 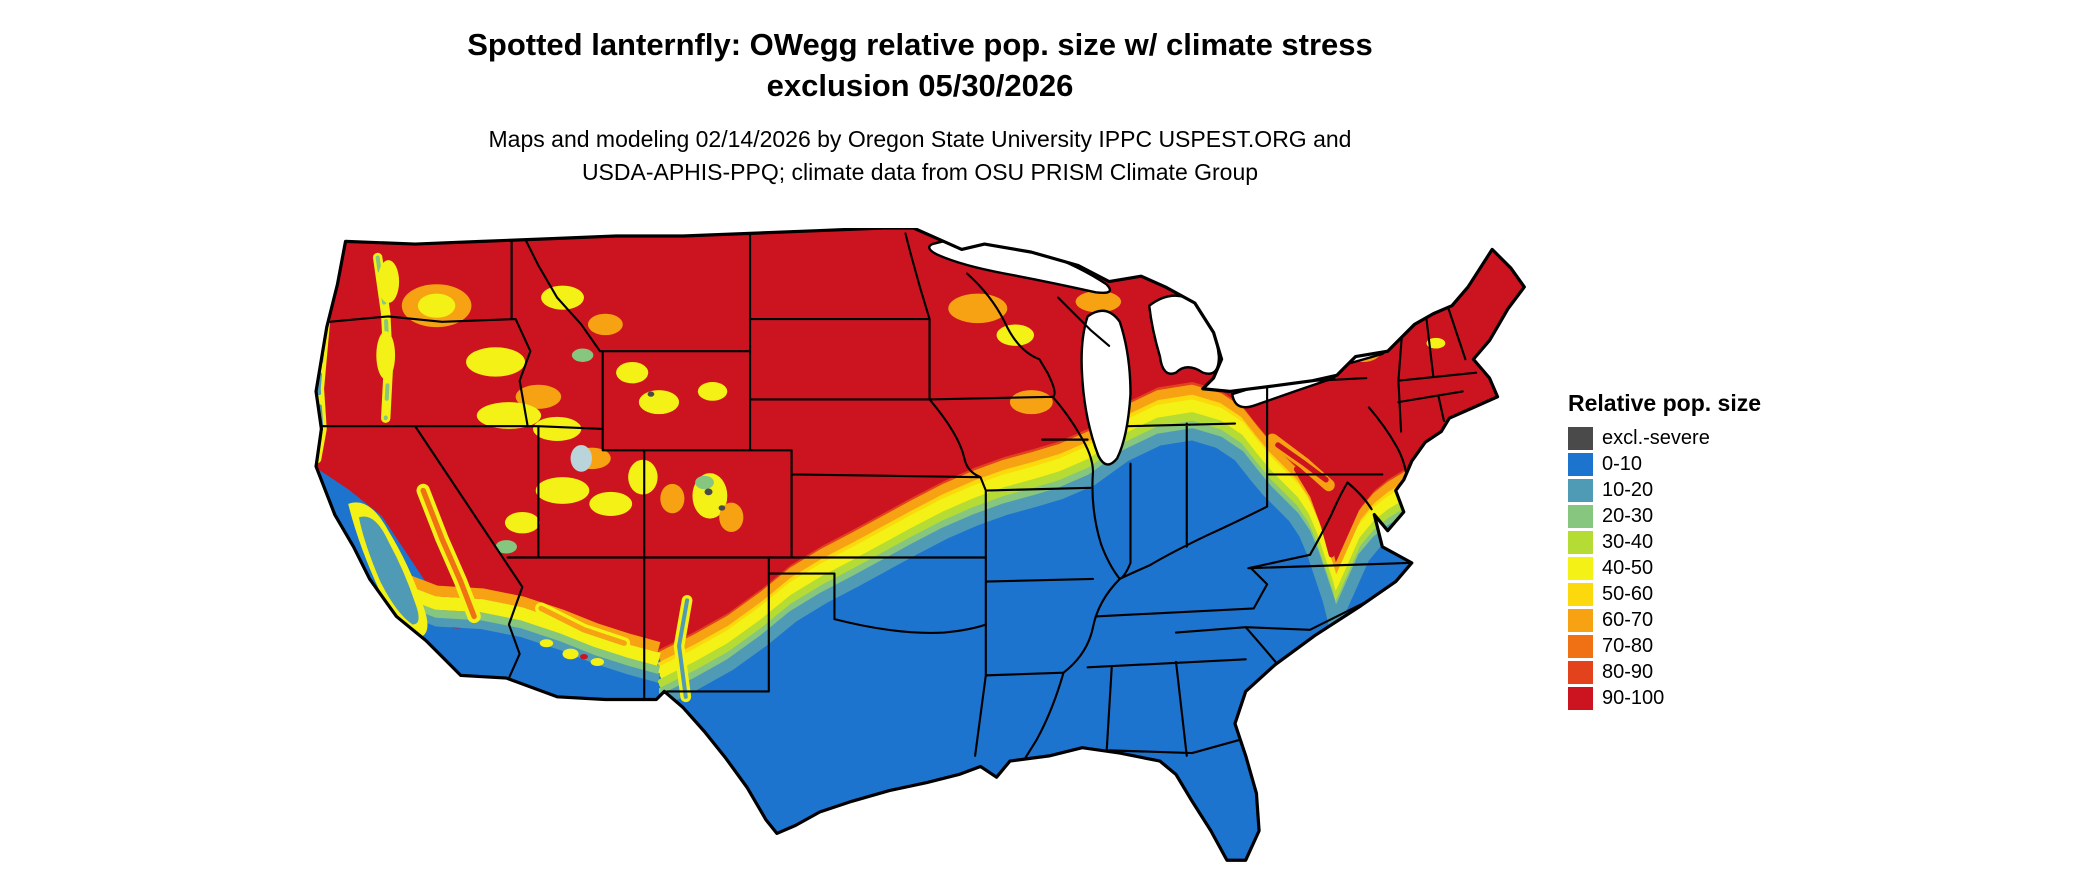 I want to click on legend-row: 20-30, so click(x=1664, y=516).